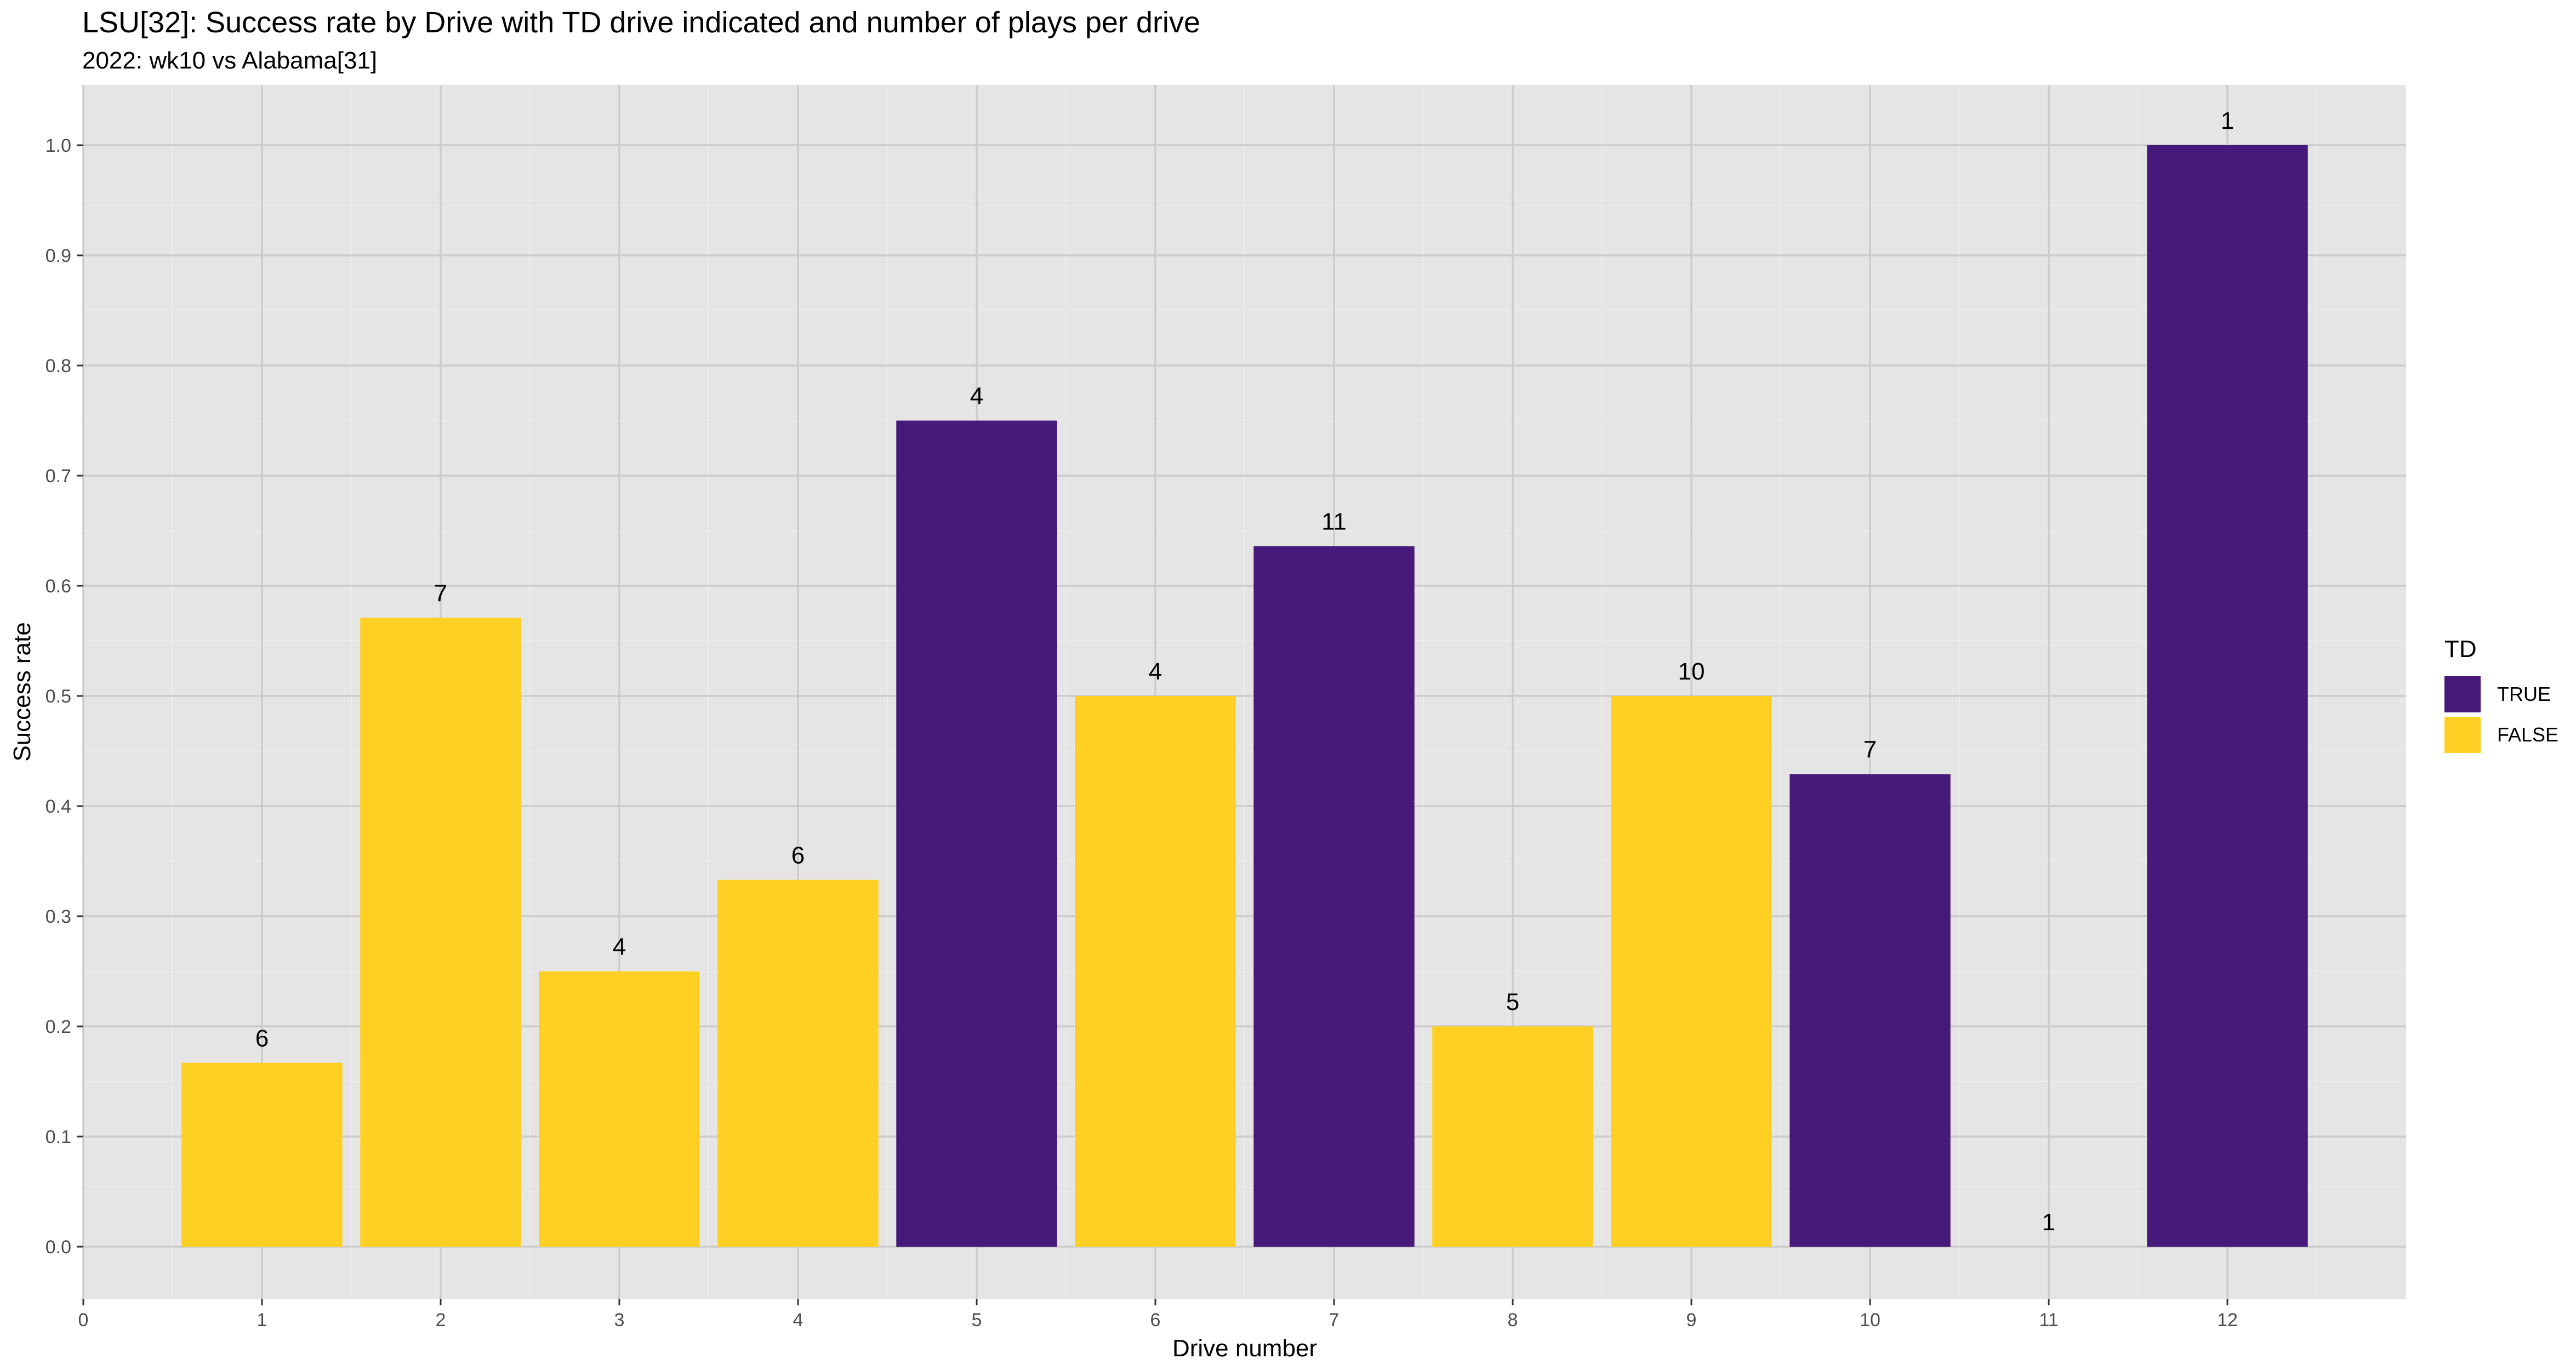 The height and width of the screenshot is (1370, 2576). What do you see at coordinates (1513, 1320) in the screenshot?
I see `x-tick-label: 8` at bounding box center [1513, 1320].